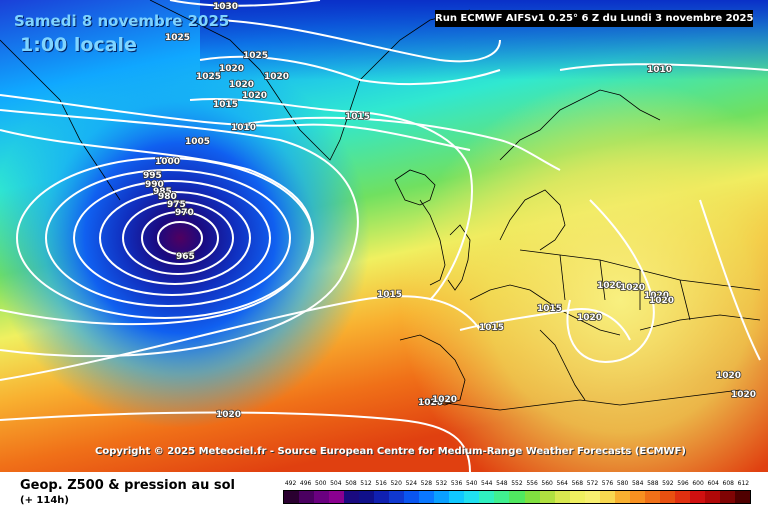  I want to click on isobar-label: 995, so click(152, 176).